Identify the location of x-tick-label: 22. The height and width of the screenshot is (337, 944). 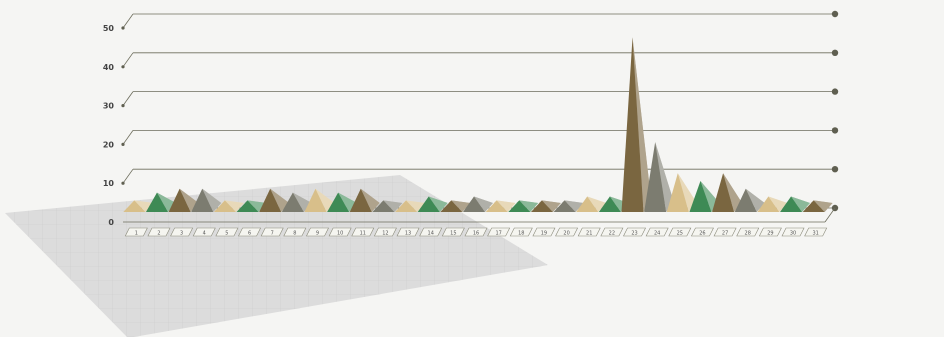
(612, 234).